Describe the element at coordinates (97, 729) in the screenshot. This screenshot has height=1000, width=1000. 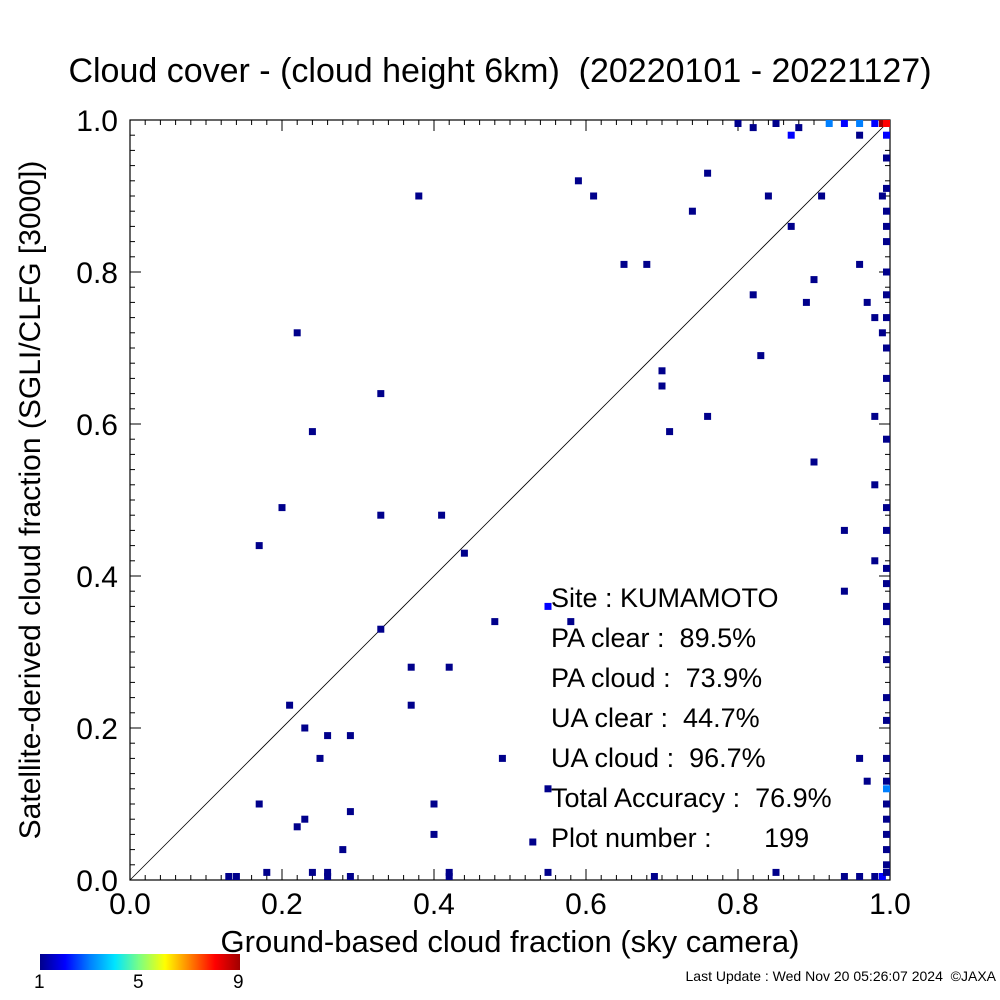
I see `y-tick-label: 0.2` at that location.